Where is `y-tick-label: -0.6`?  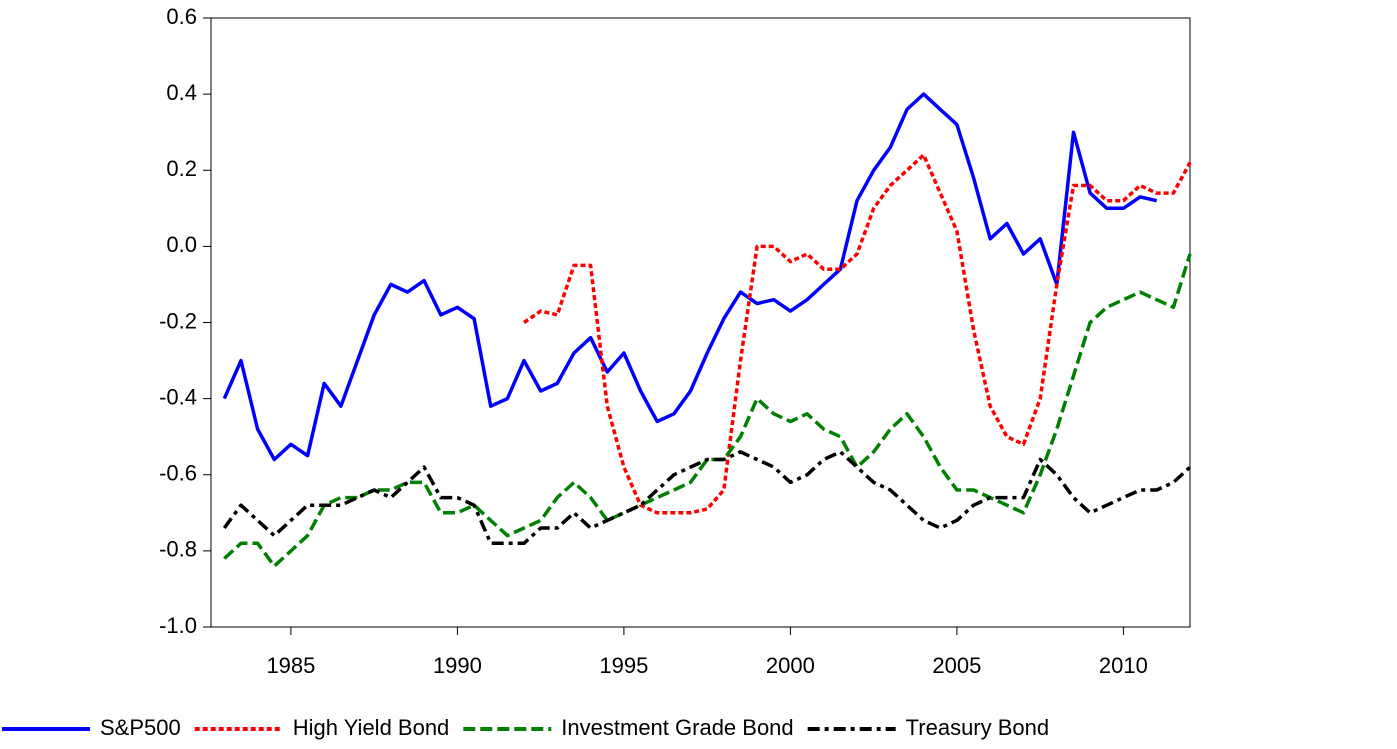 y-tick-label: -0.6 is located at coordinates (178, 473).